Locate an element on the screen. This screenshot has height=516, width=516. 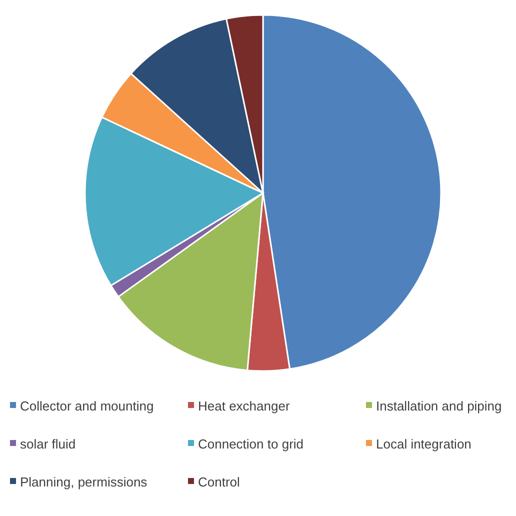
legend-label: Local integration is located at coordinates (424, 444).